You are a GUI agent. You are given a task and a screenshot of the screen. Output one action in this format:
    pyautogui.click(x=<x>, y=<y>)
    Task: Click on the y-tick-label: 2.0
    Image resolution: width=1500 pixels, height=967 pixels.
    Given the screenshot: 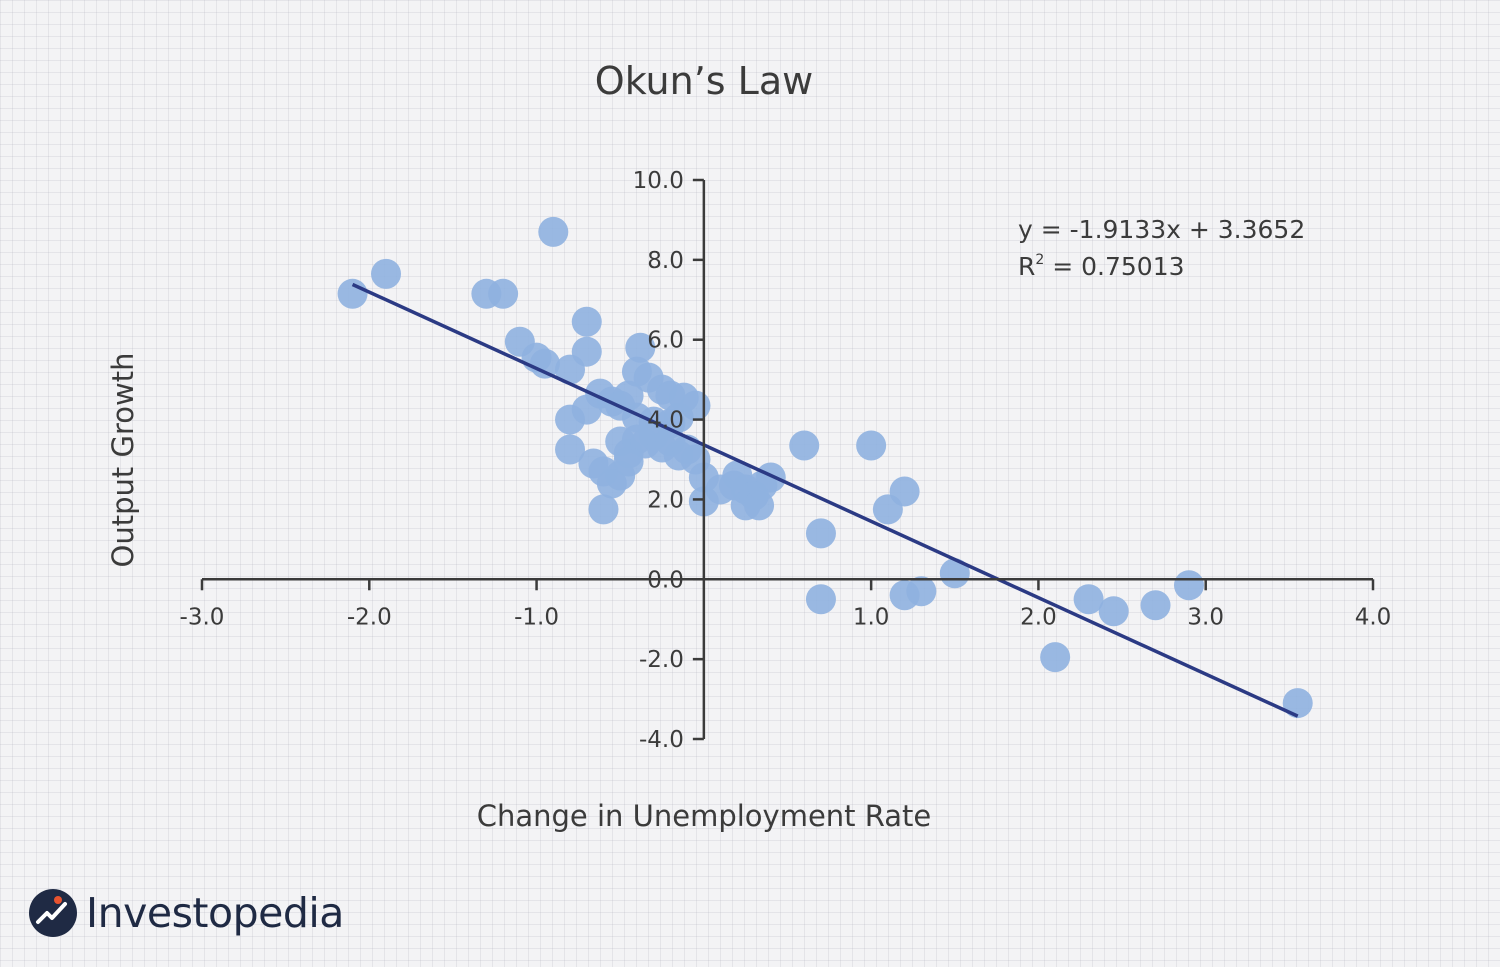 What is the action you would take?
    pyautogui.click(x=665, y=500)
    